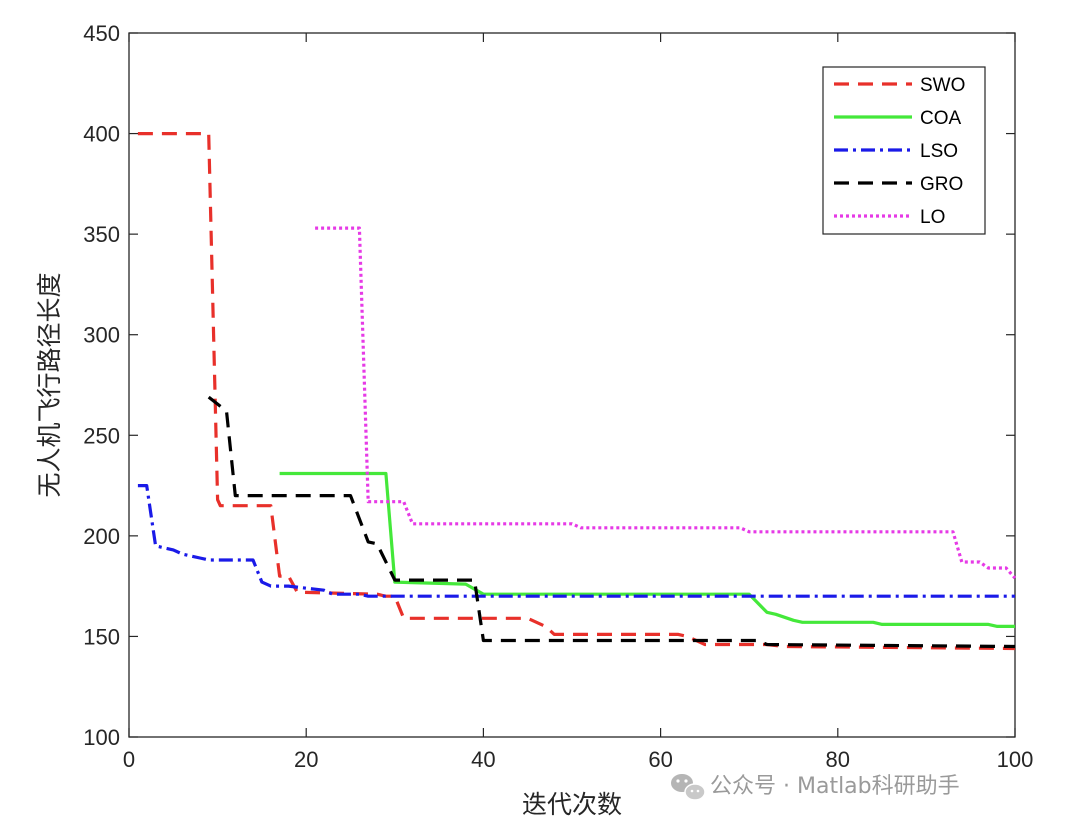 The width and height of the screenshot is (1080, 828). Describe the element at coordinates (941, 184) in the screenshot. I see `legend-label-gro: GRO` at that location.